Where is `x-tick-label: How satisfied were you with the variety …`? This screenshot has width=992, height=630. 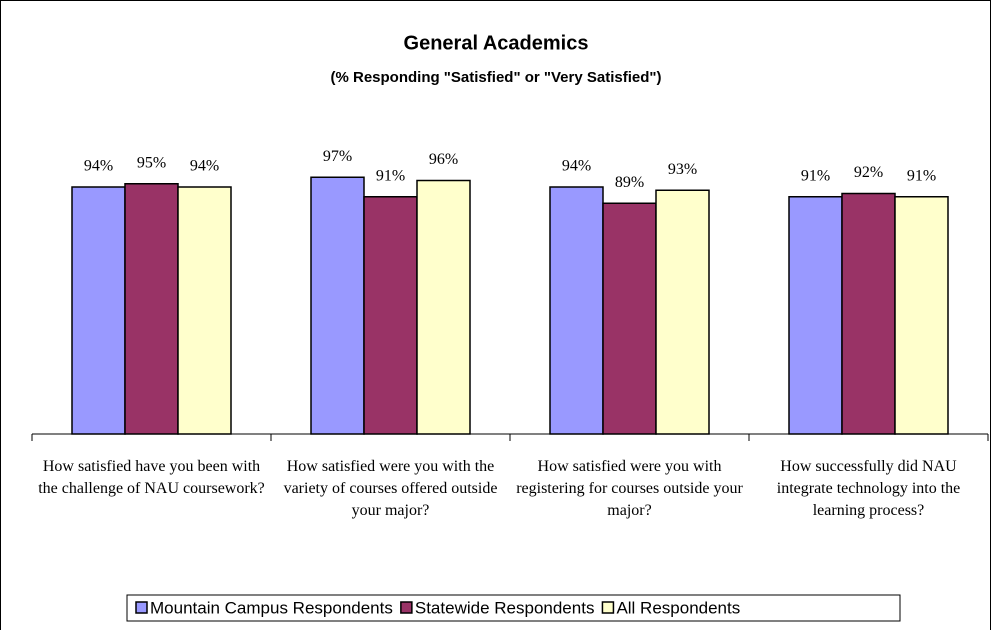 x-tick-label: How satisfied were you with the variety … is located at coordinates (390, 488).